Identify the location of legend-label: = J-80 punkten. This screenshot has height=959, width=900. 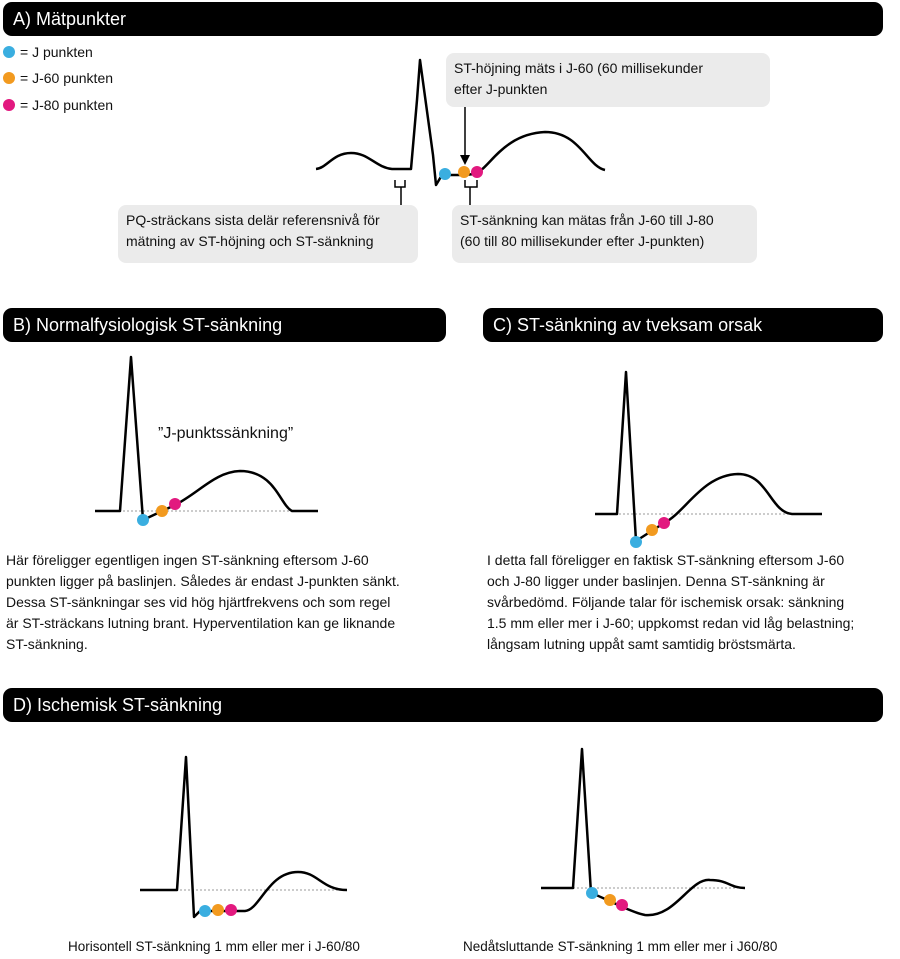
(67, 105).